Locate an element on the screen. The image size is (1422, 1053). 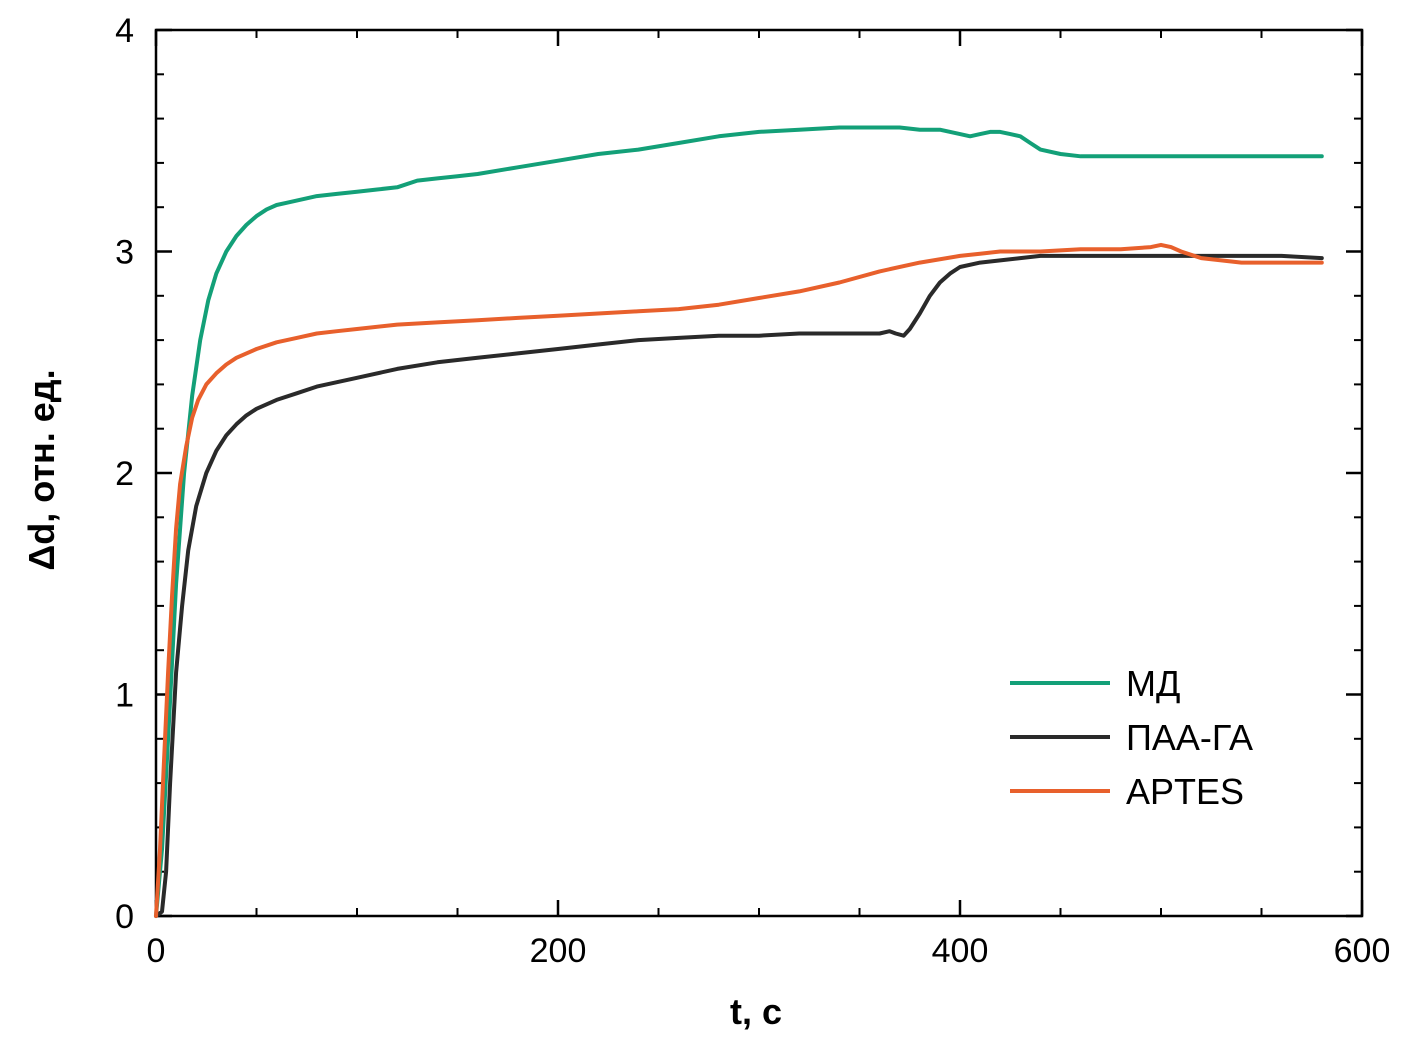
y-tick-label: 0 is located at coordinates (124, 917).